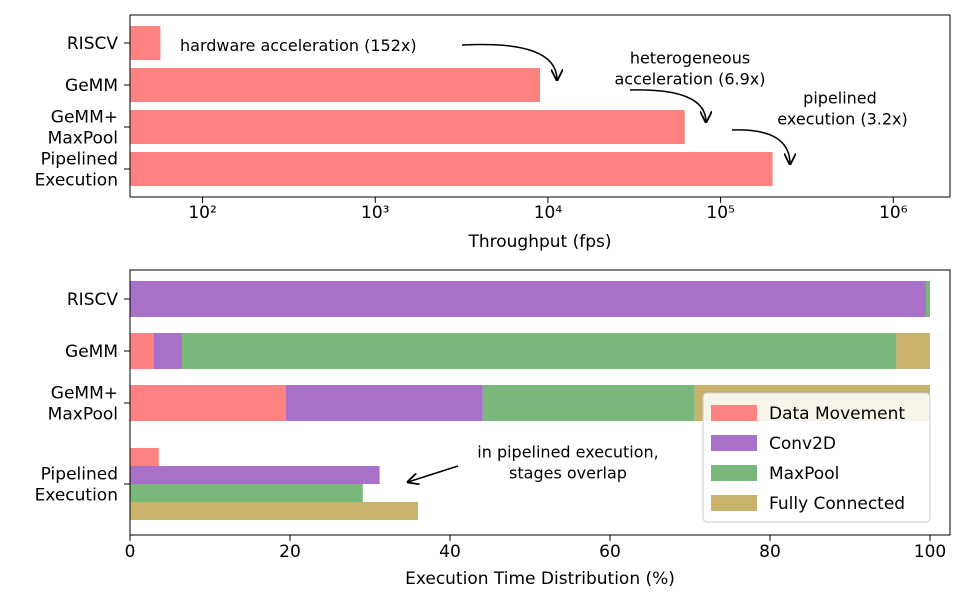  What do you see at coordinates (893, 213) in the screenshot?
I see `x-tick-label: 10⁶` at bounding box center [893, 213].